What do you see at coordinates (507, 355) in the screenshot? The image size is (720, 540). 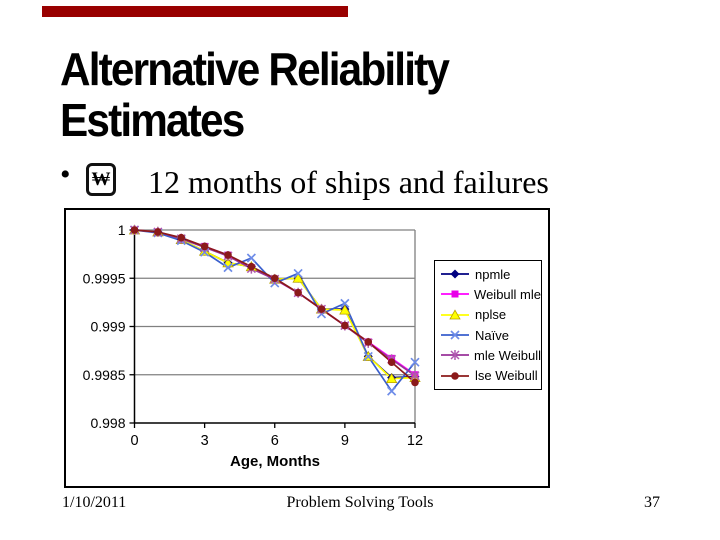 I see `legend-label: mle Weibull` at bounding box center [507, 355].